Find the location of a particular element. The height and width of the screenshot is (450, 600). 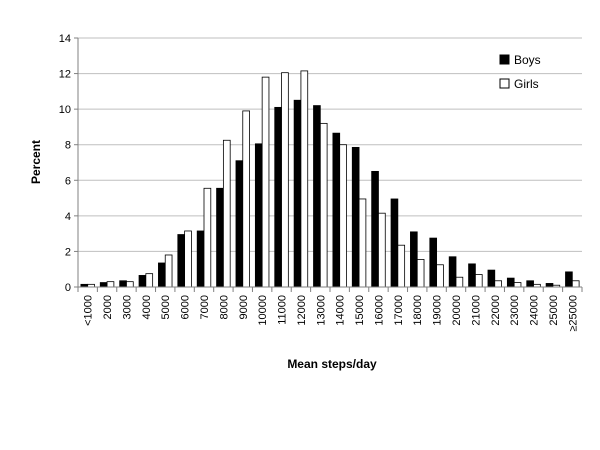

x-tick-label: 18000 is located at coordinates (418, 310).